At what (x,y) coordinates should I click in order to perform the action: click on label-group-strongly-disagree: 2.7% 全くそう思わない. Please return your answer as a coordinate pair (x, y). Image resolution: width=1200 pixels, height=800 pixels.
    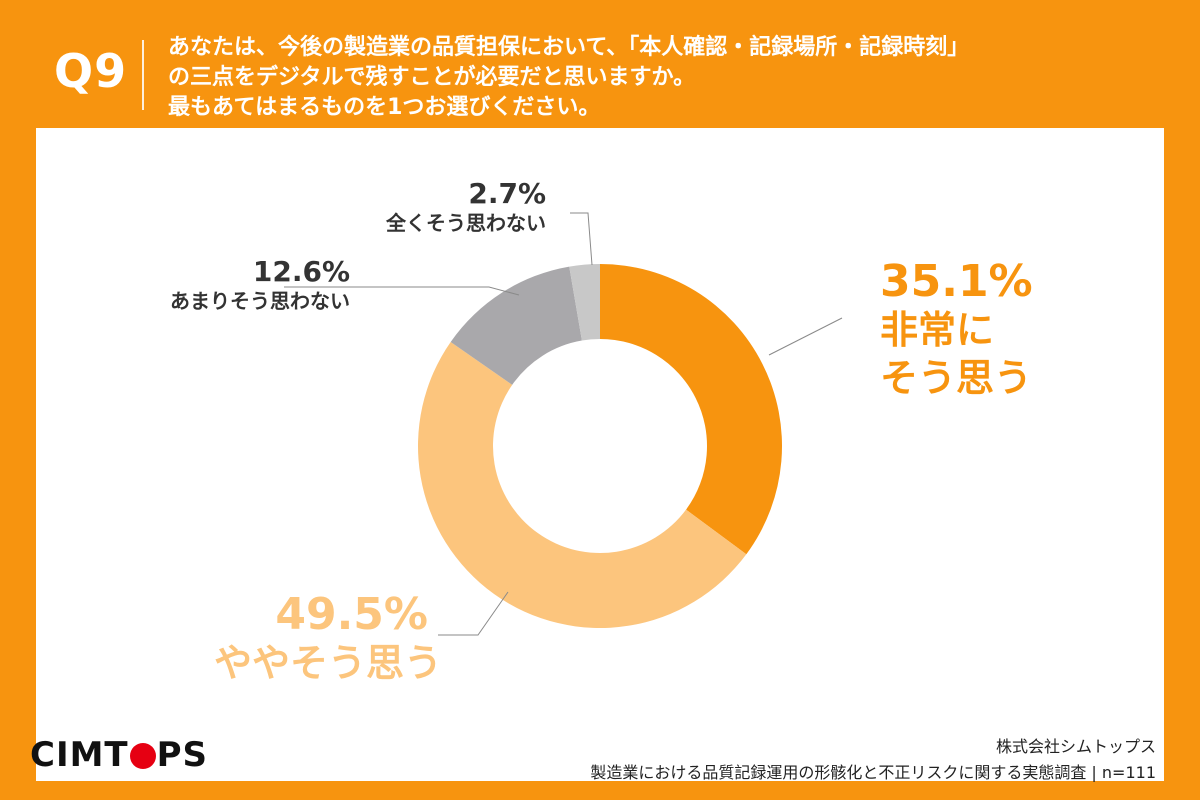
    Looking at the image, I should click on (441, 207).